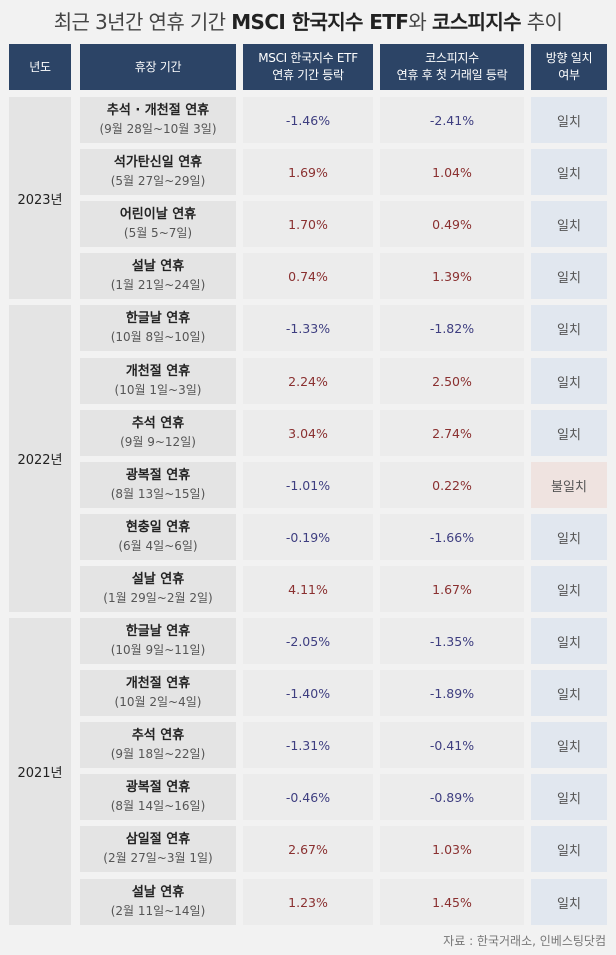 Image resolution: width=616 pixels, height=955 pixels. What do you see at coordinates (158, 641) in the screenshot?
I see `holiday-cell: 한글날 연휴 (10월 9일~11일)` at bounding box center [158, 641].